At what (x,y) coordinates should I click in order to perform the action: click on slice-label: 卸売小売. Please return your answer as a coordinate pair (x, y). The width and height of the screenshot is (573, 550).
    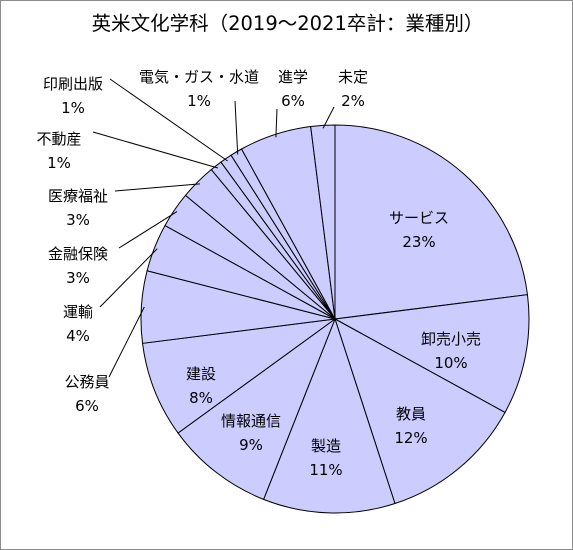
    Looking at the image, I should click on (451, 339).